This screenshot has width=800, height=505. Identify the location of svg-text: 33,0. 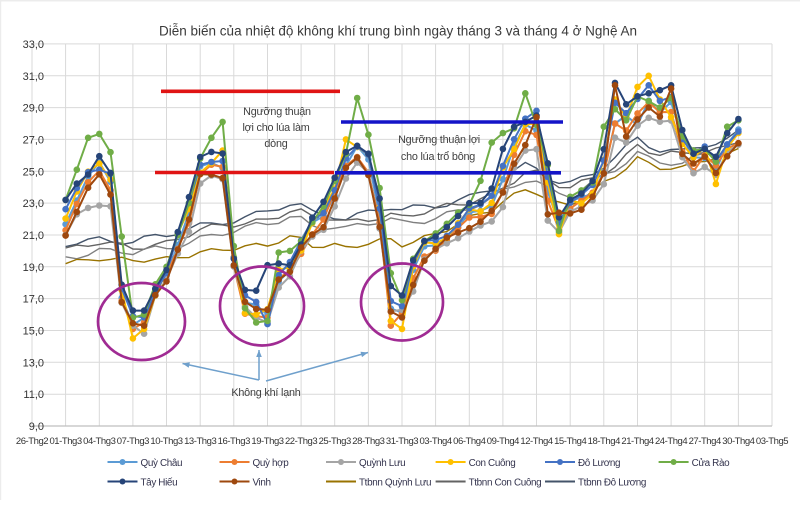
(33, 45).